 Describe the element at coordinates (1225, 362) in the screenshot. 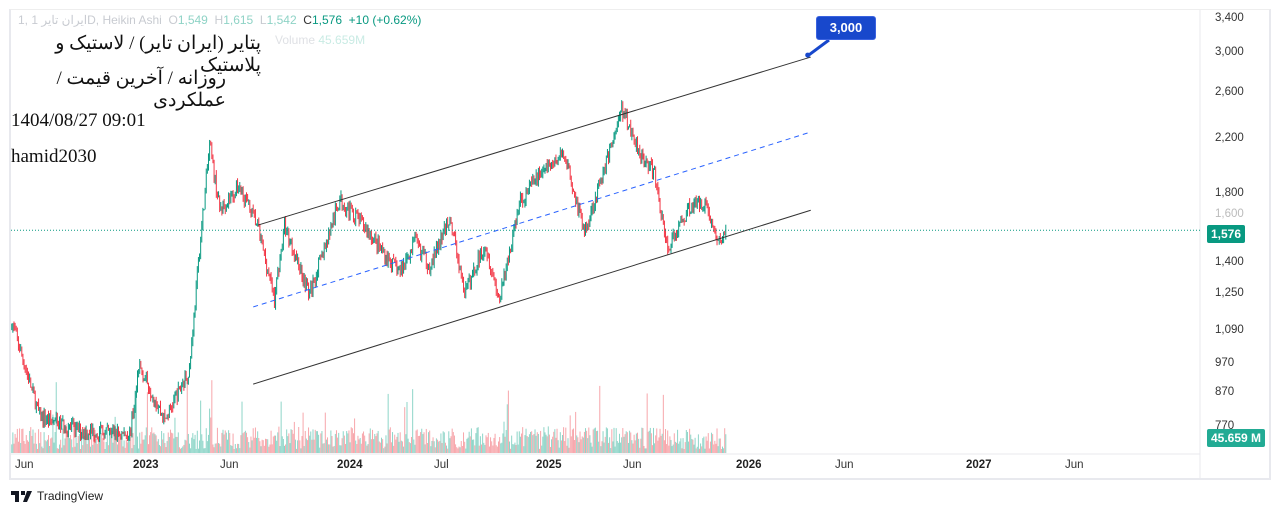

I see `price-tick: 970` at that location.